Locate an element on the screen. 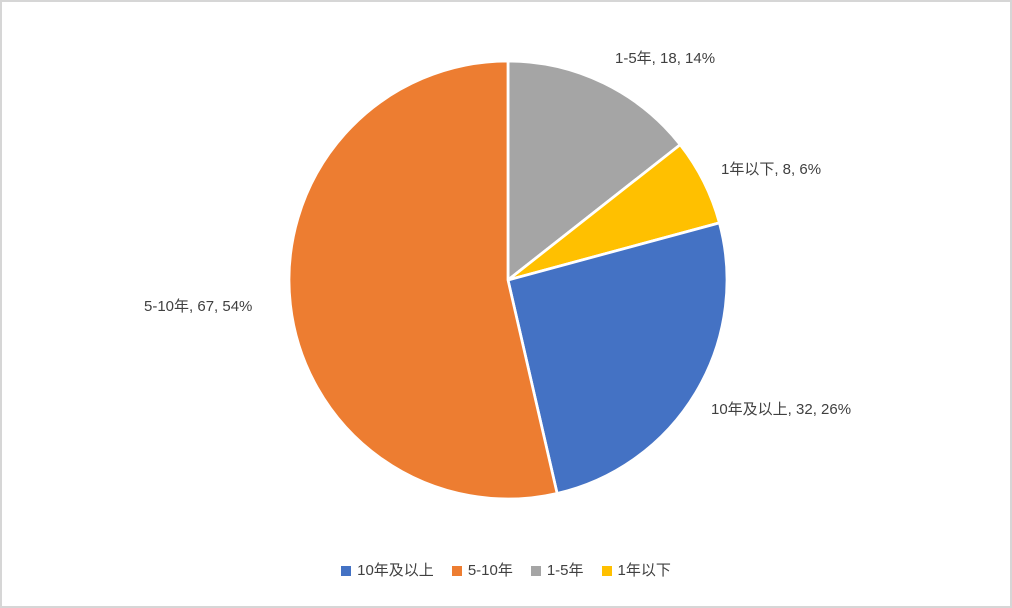  legend-label: 1年以下 is located at coordinates (644, 570).